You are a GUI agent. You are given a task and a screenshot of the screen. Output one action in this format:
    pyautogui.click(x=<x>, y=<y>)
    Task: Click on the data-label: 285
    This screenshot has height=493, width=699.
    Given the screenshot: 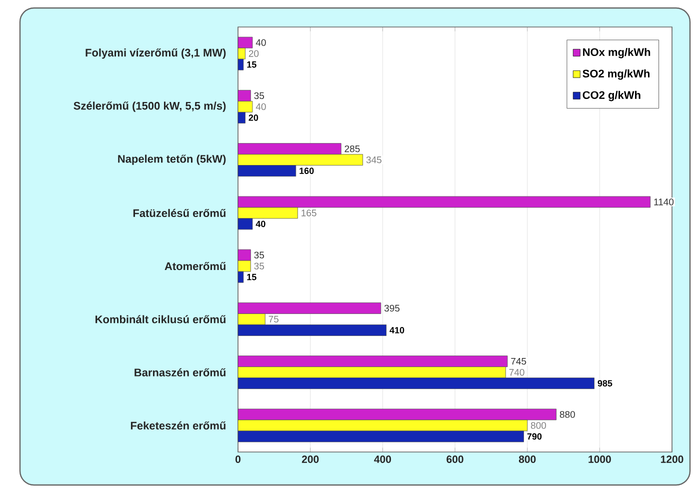 What is the action you would take?
    pyautogui.click(x=352, y=148)
    